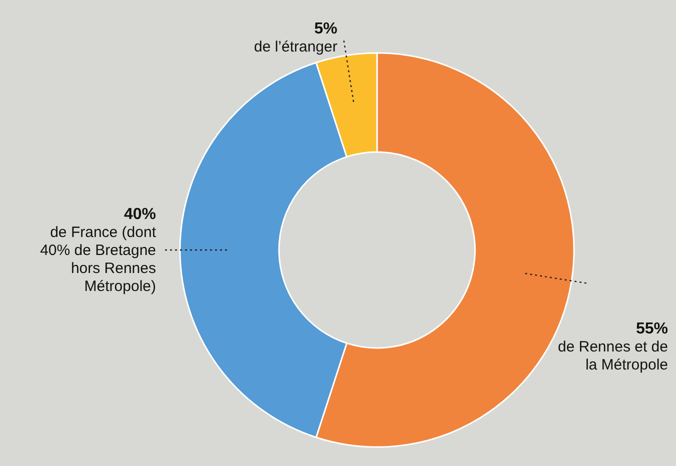  Describe the element at coordinates (296, 47) in the screenshot. I see `slice-label: de l’étranger` at that location.